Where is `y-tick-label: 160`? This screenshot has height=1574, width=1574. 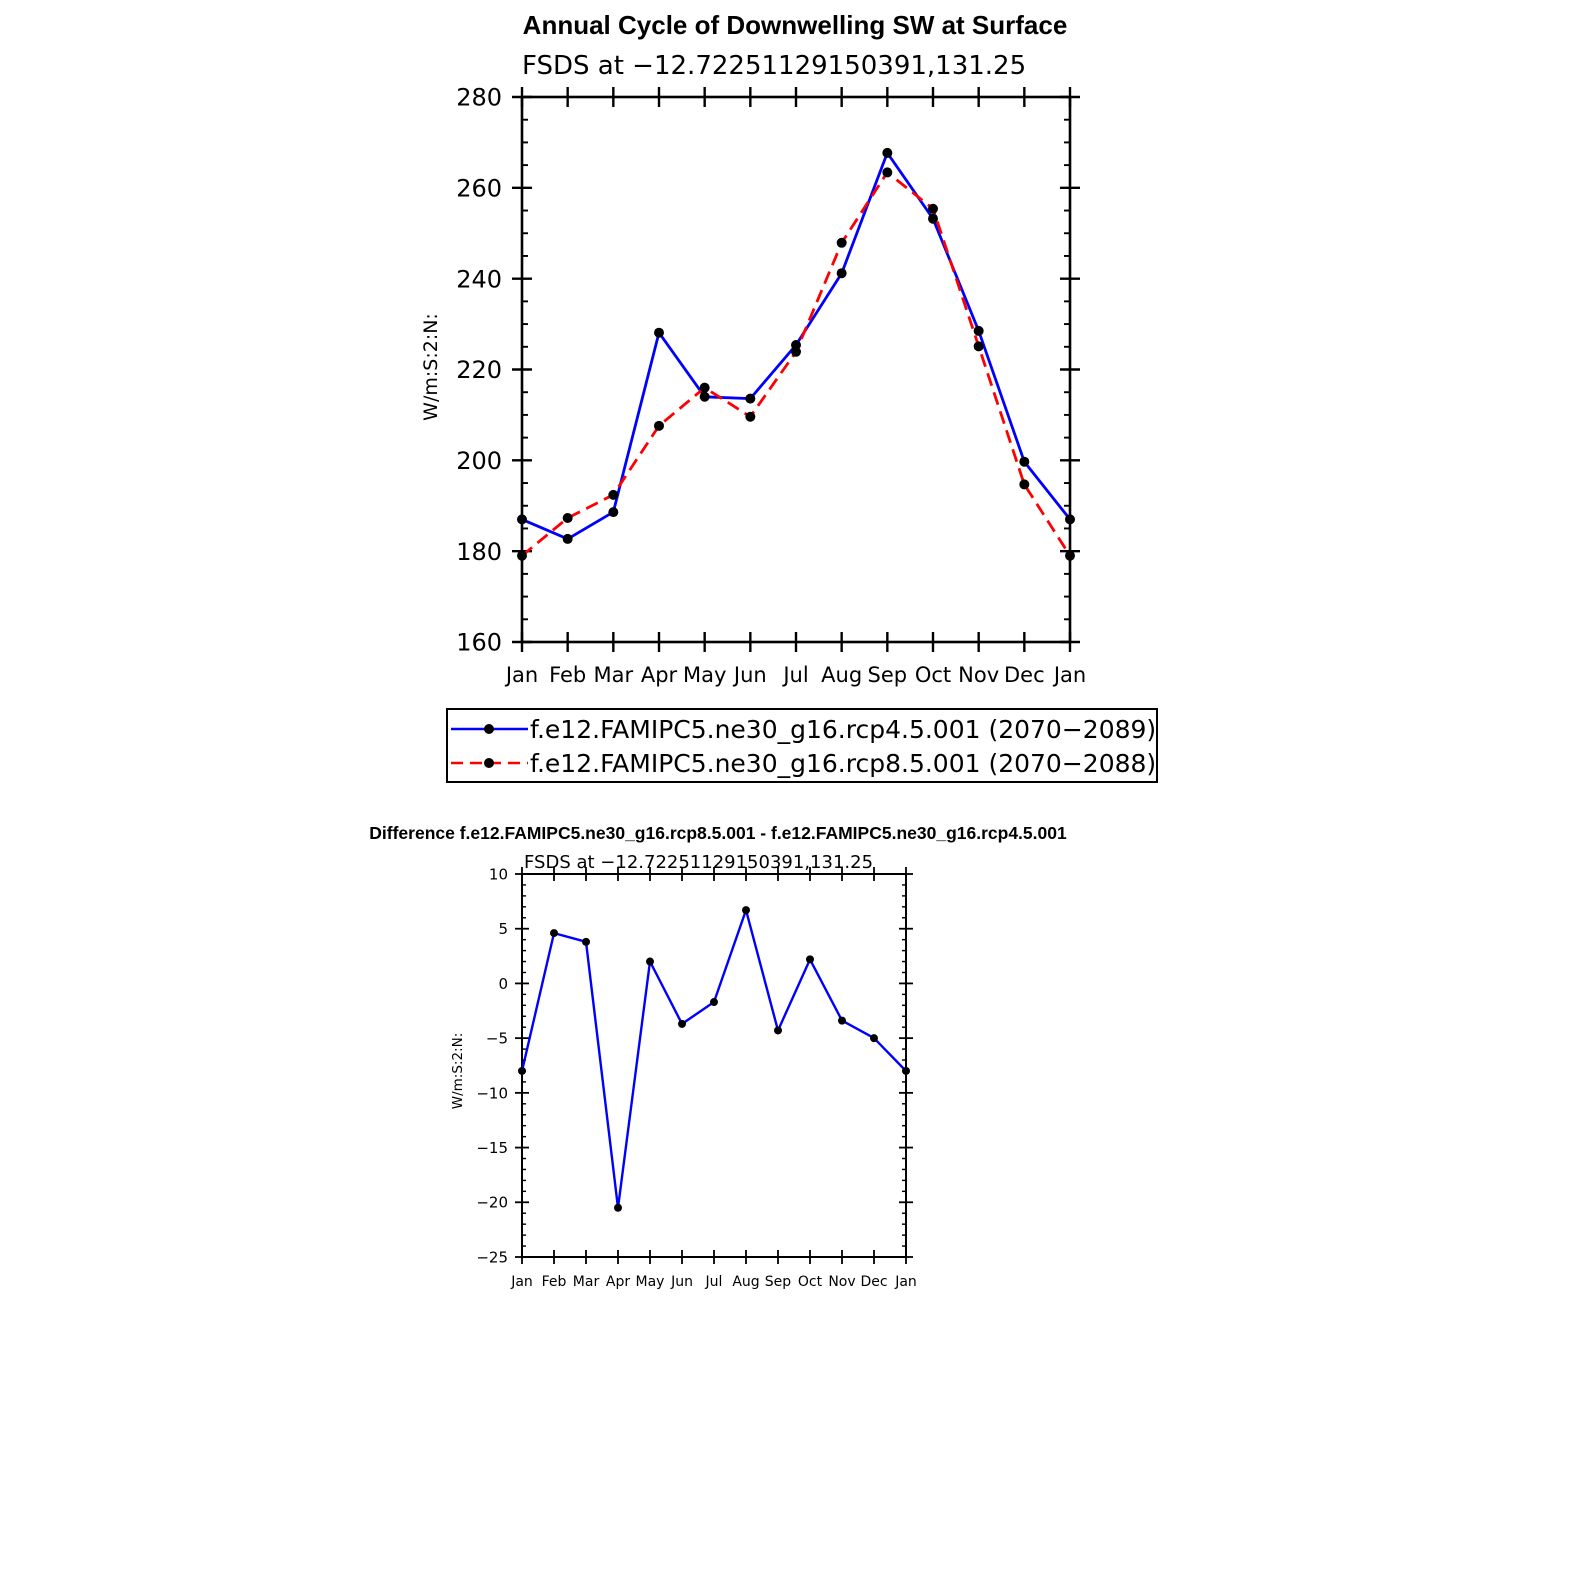 y-tick-label: 160 is located at coordinates (479, 643).